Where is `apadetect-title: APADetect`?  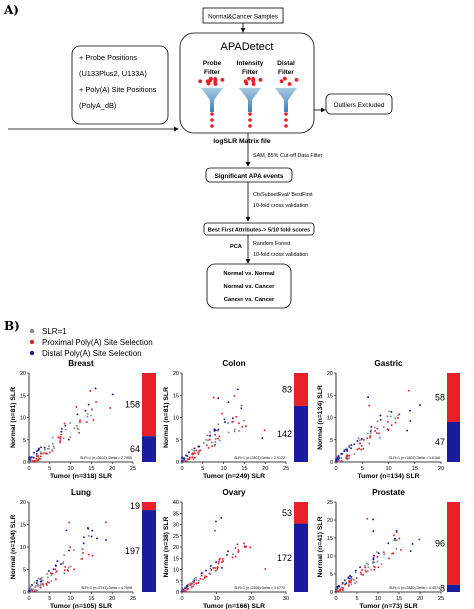 apadetect-title: APADetect is located at coordinates (247, 47).